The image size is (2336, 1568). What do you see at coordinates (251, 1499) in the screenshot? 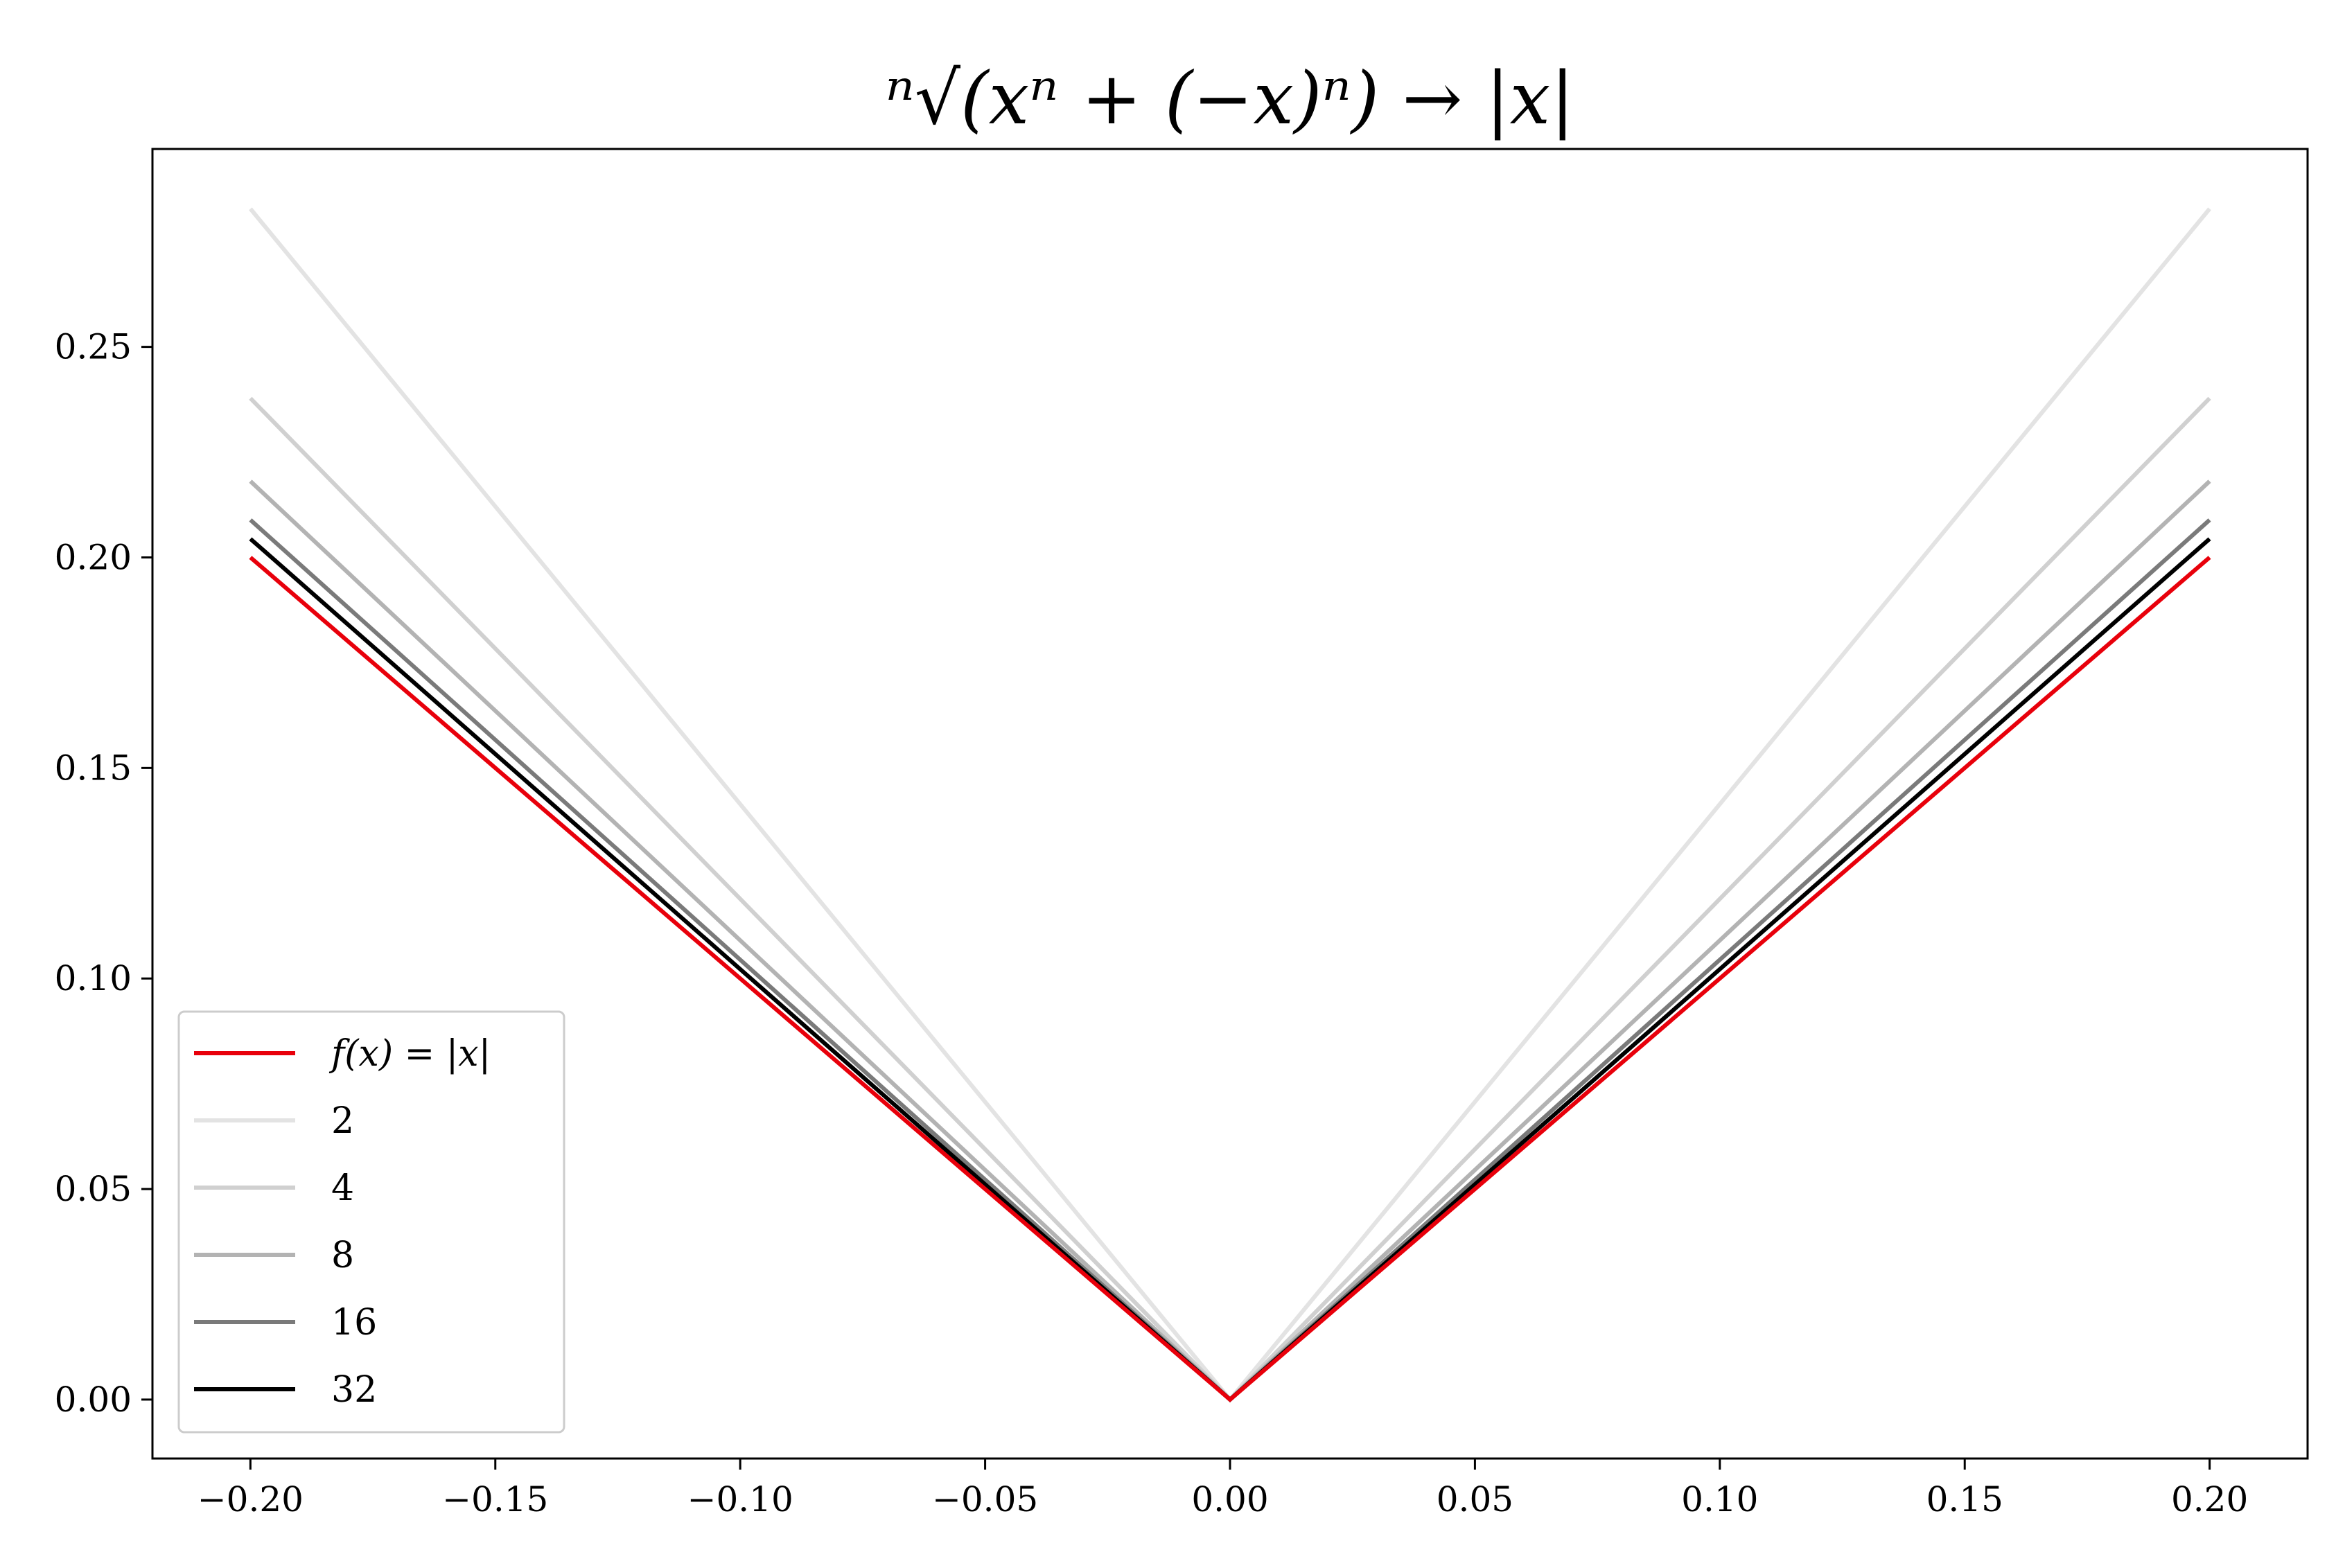
I see `x-tick-label: −0.20` at bounding box center [251, 1499].